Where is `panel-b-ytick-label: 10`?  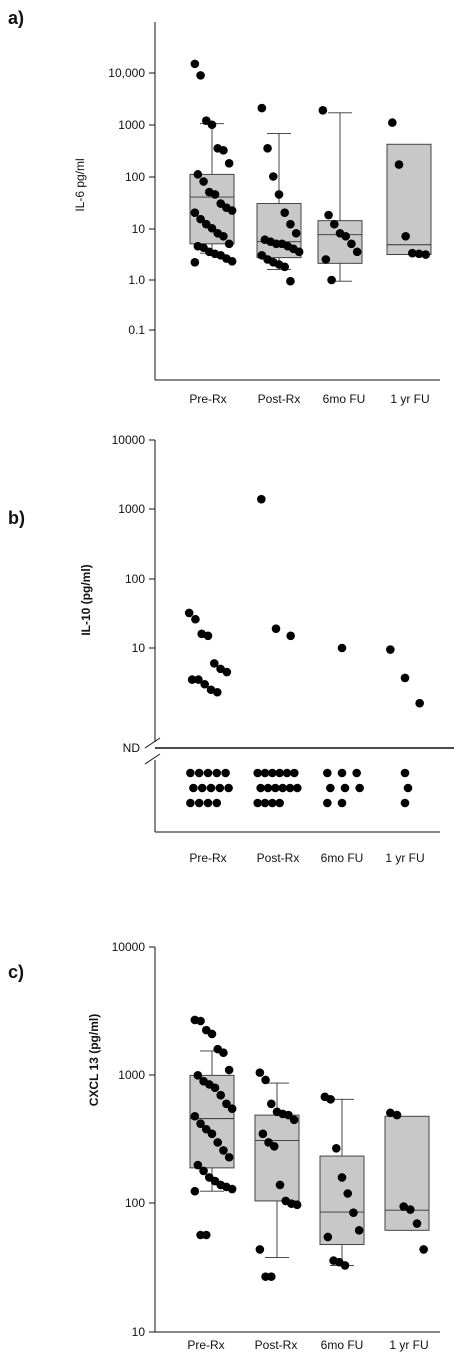 panel-b-ytick-label: 10 is located at coordinates (139, 648).